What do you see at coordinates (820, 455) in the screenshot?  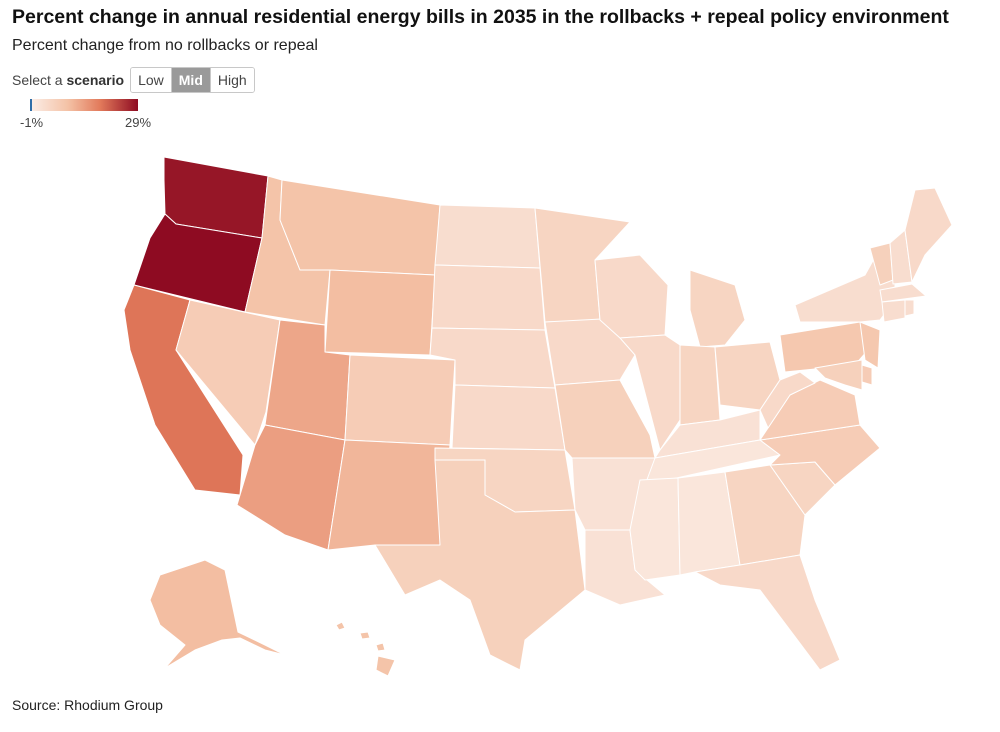 I see `state-nc` at bounding box center [820, 455].